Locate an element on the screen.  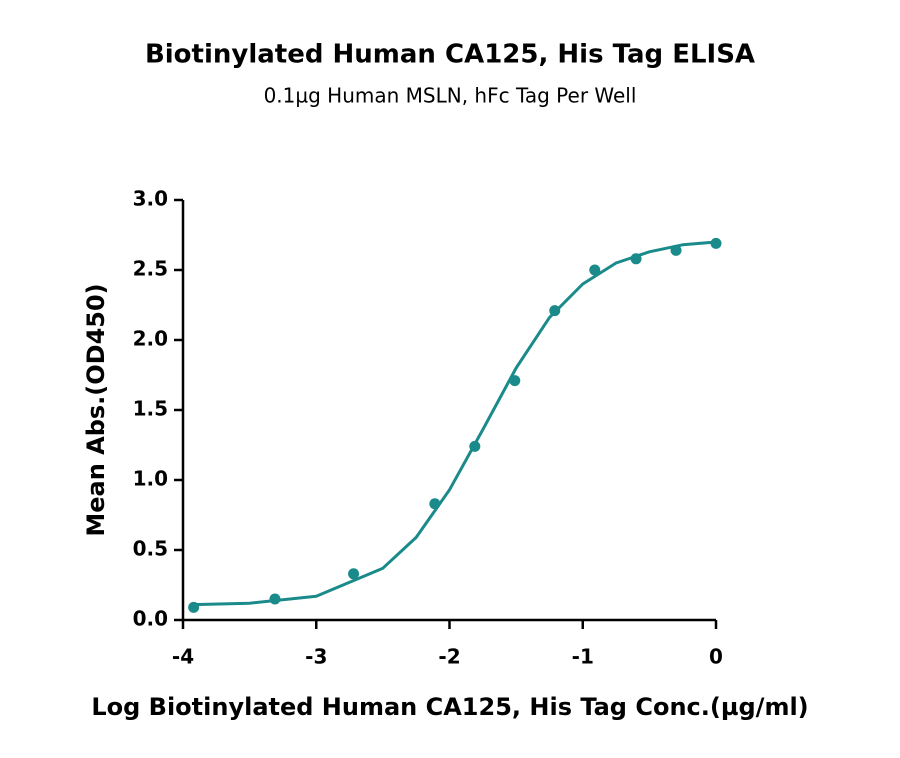
x-tick-label: 0 is located at coordinates (716, 657).